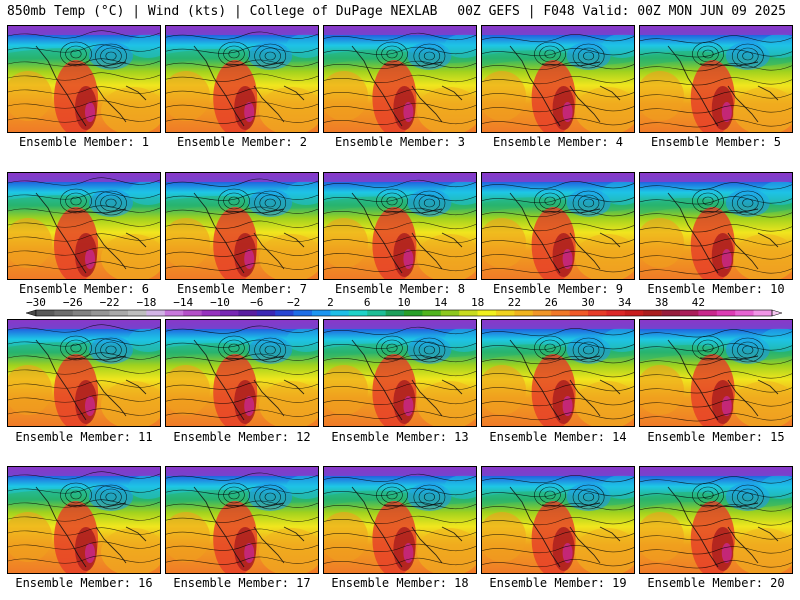  What do you see at coordinates (367, 302) in the screenshot?
I see `colorbar-tick-label: 6` at bounding box center [367, 302].